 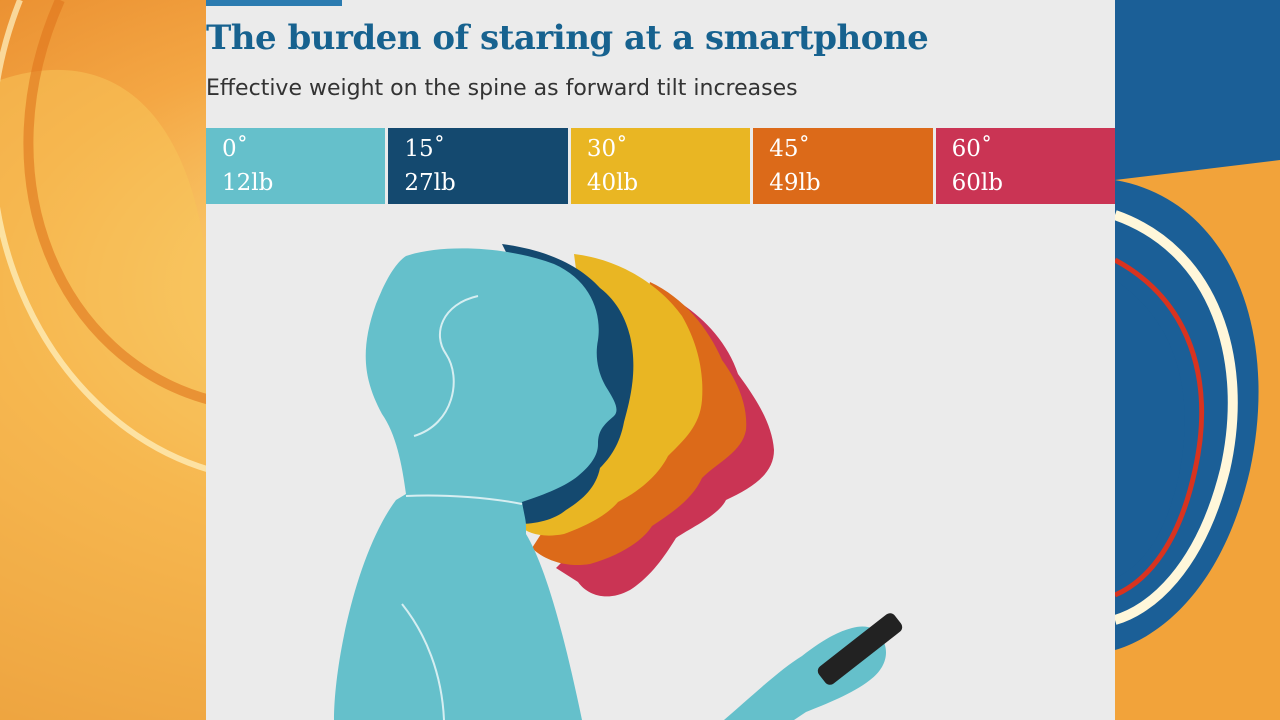 I want to click on tilt-angle: 45˚, so click(x=789, y=149).